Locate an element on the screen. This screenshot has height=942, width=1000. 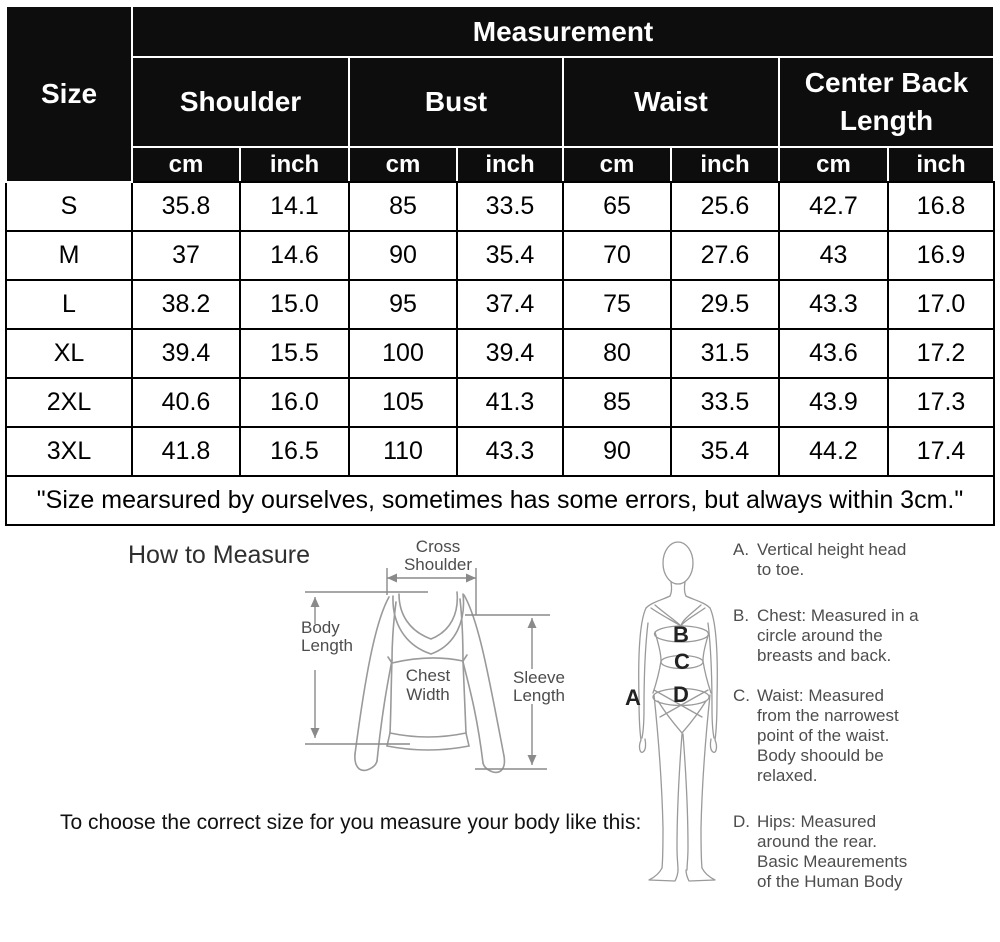
table-cell: 17.4 is located at coordinates (941, 451).